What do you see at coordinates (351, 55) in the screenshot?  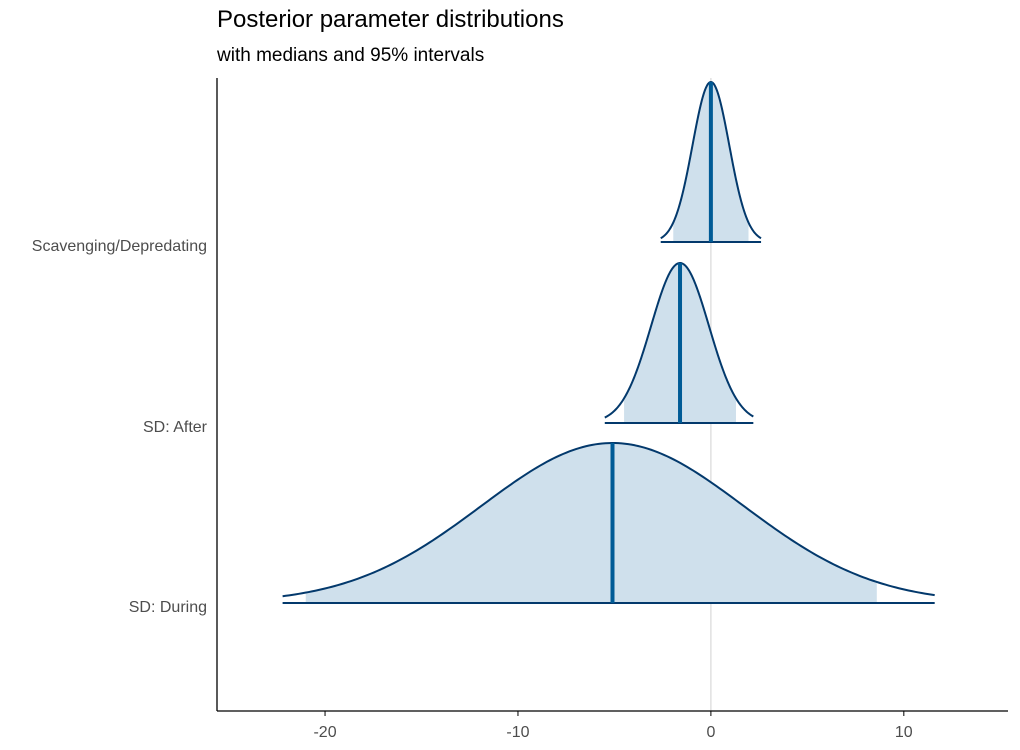 I see `chart-subtitle: with medians and 95% intervals` at bounding box center [351, 55].